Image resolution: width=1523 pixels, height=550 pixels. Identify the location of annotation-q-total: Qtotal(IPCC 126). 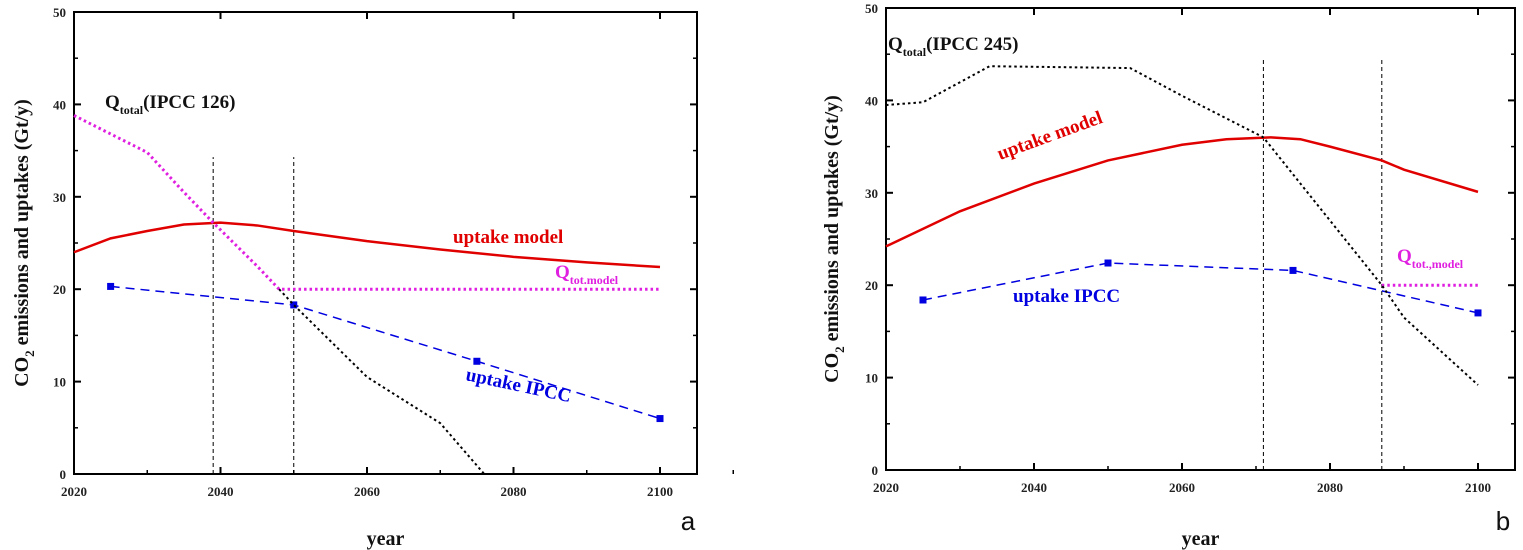
(170, 104).